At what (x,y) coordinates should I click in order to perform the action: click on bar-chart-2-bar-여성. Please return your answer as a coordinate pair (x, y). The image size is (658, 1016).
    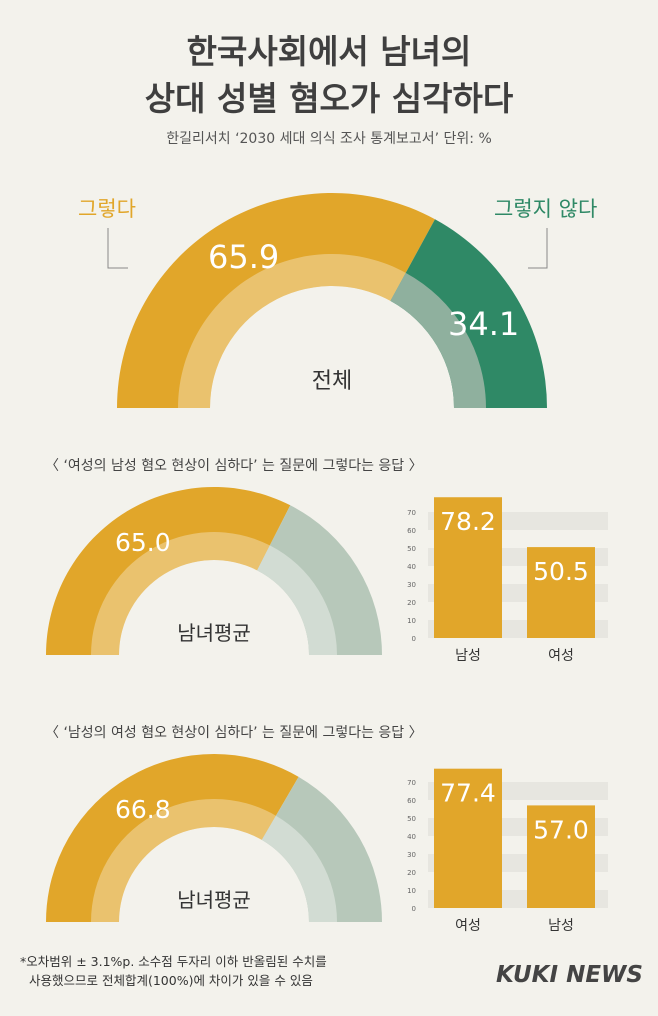
    Looking at the image, I should click on (468, 838).